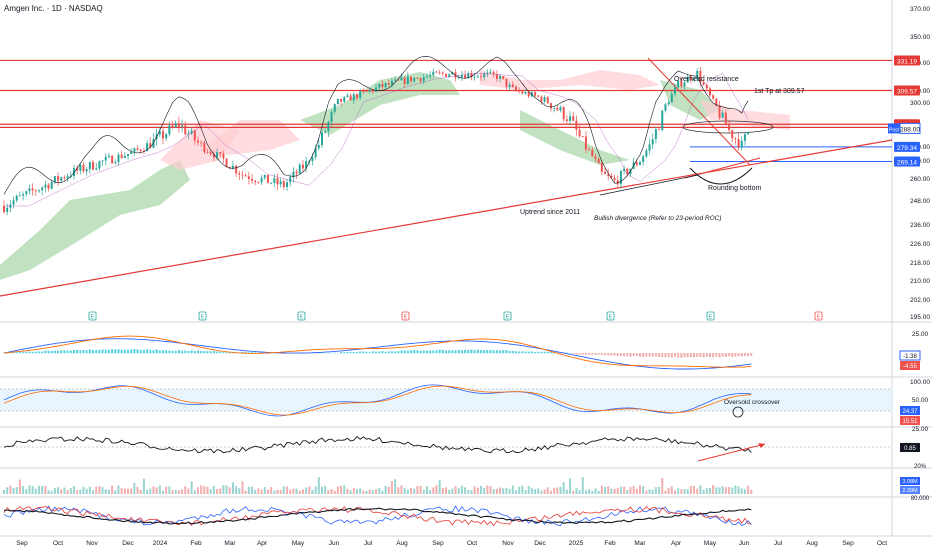 The height and width of the screenshot is (550, 932). What do you see at coordinates (699, 111) in the screenshot?
I see `resistance-trendline` at bounding box center [699, 111].